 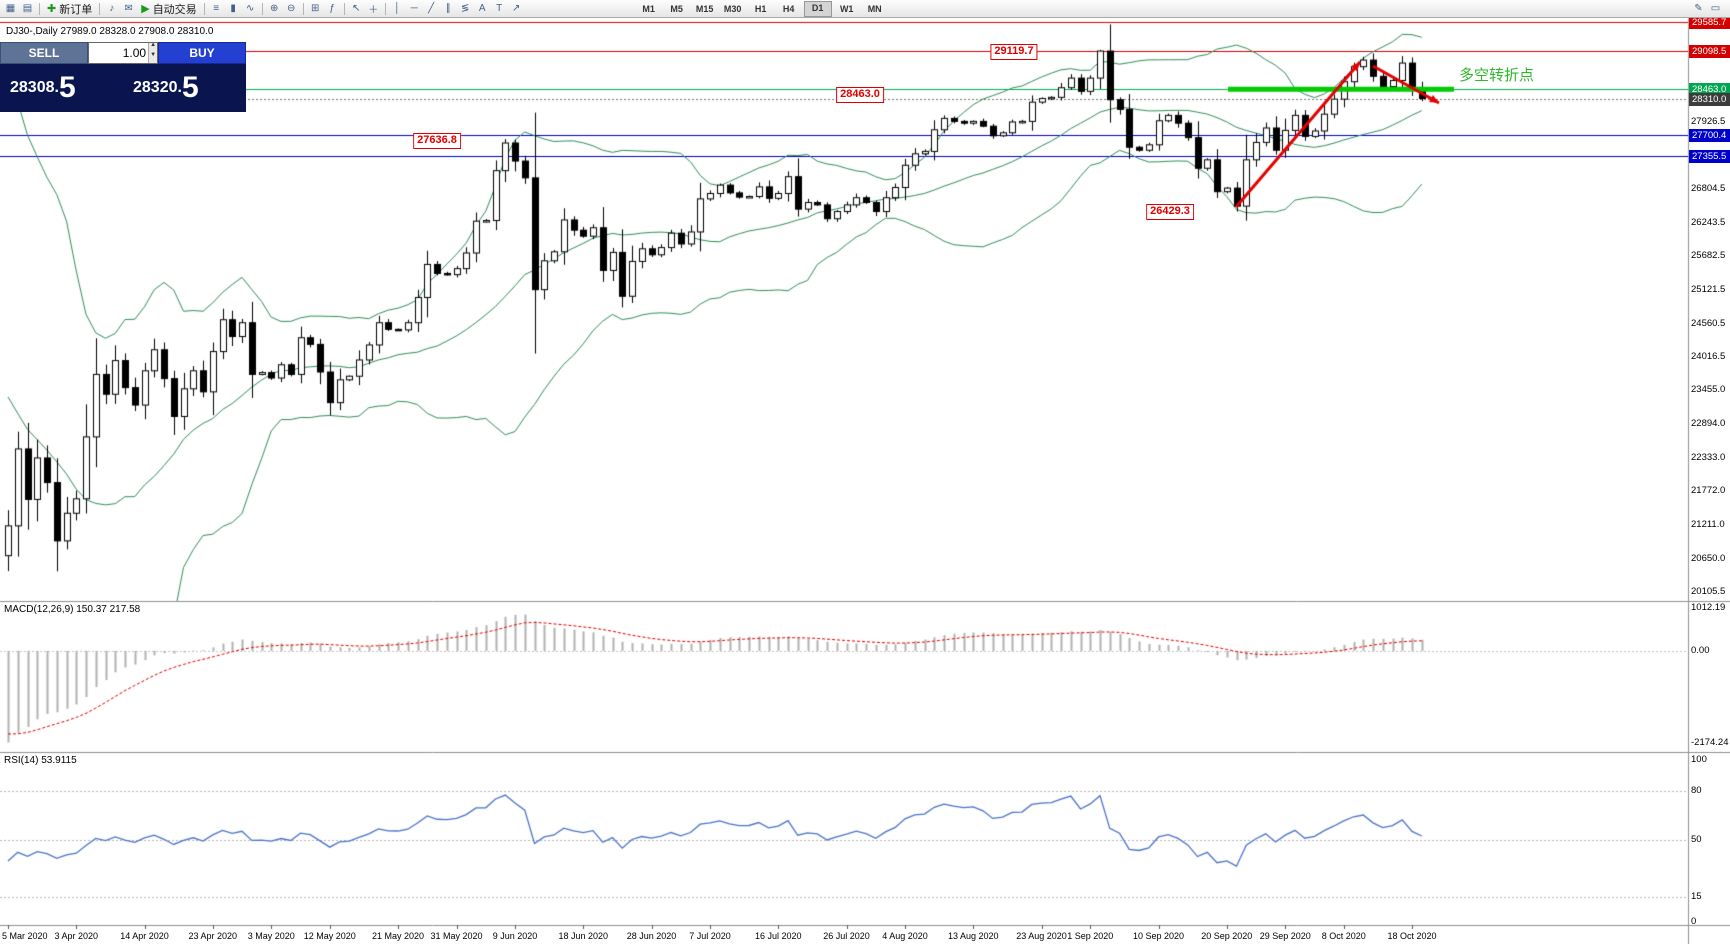 I want to click on timeframe-button-w1: W1, so click(x=846, y=8).